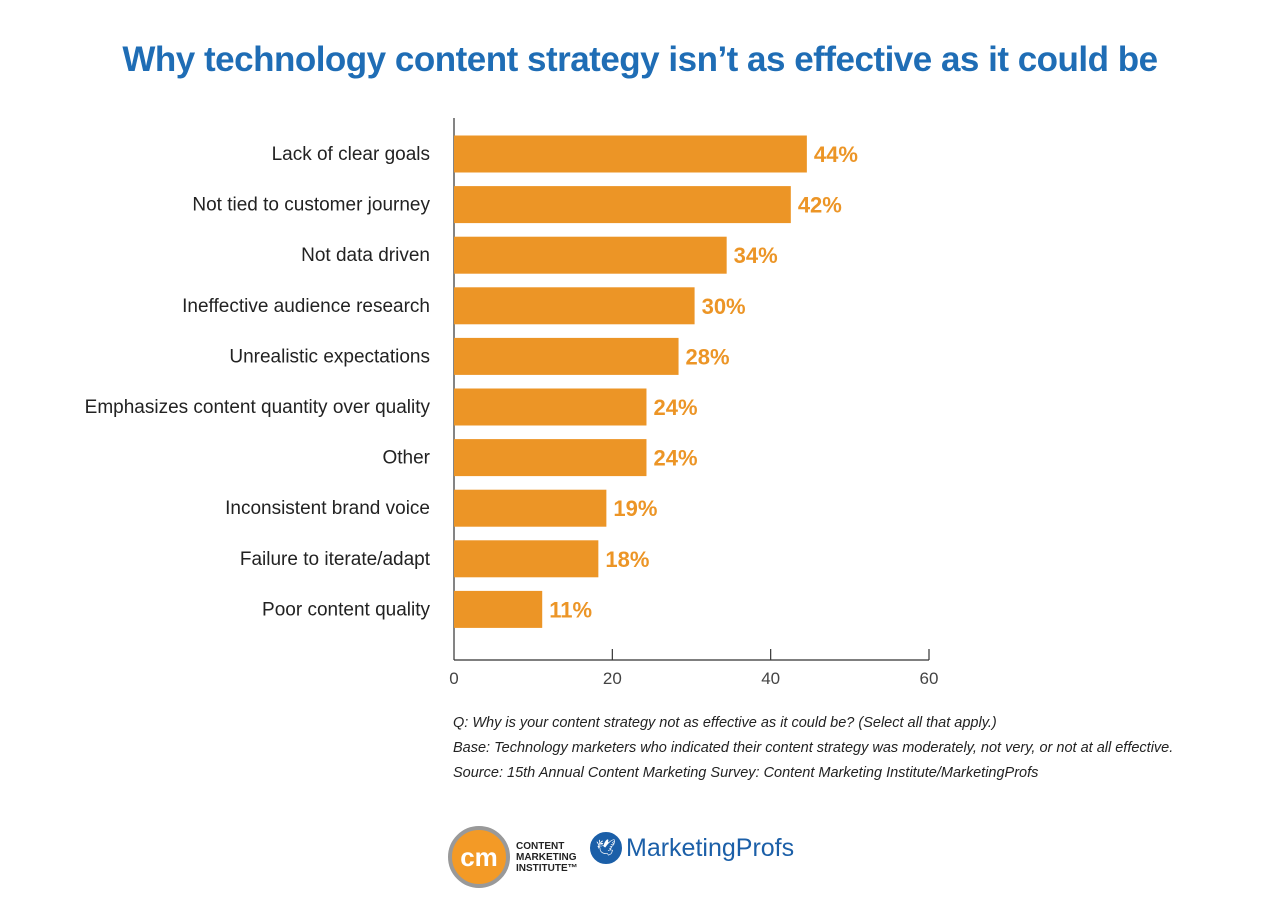 This screenshot has height=911, width=1280. Describe the element at coordinates (606, 848) in the screenshot. I see `bird-icon: 🕊` at that location.